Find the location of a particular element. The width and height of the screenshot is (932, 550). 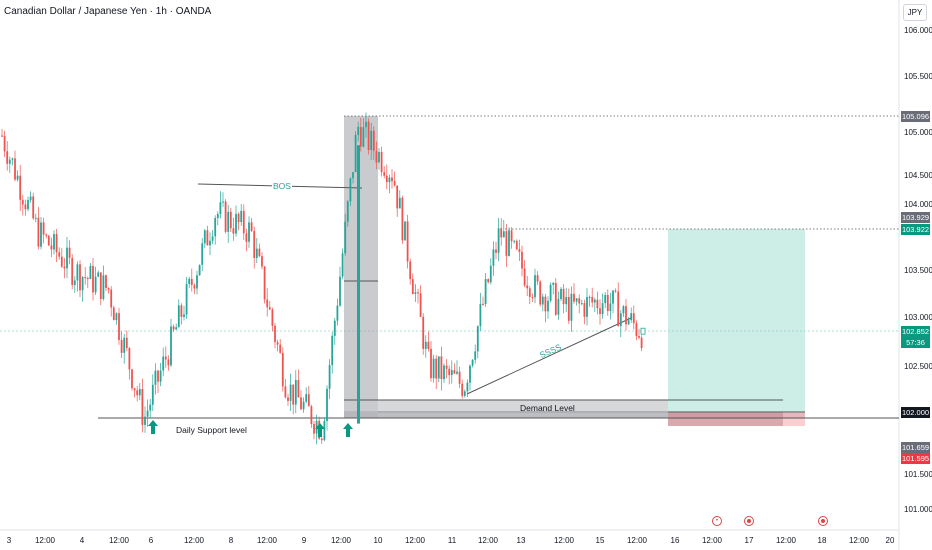

stop-zone-overlay is located at coordinates (725, 419).